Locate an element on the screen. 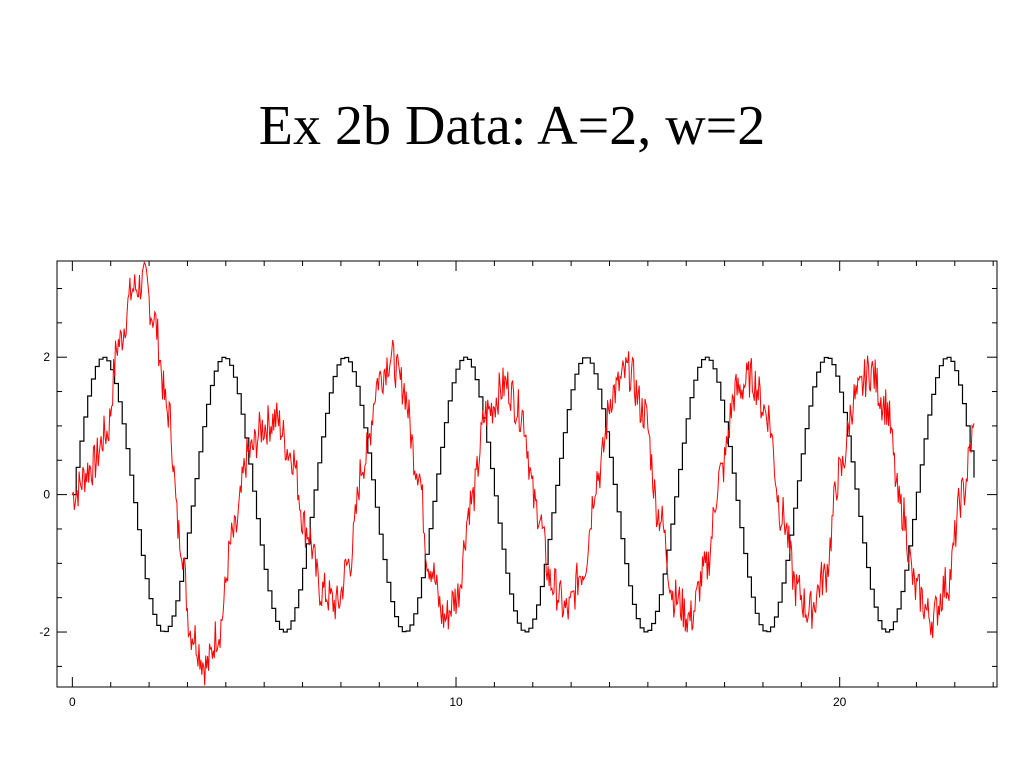 The width and height of the screenshot is (1024, 768). x-tick-label: 10 is located at coordinates (456, 702).